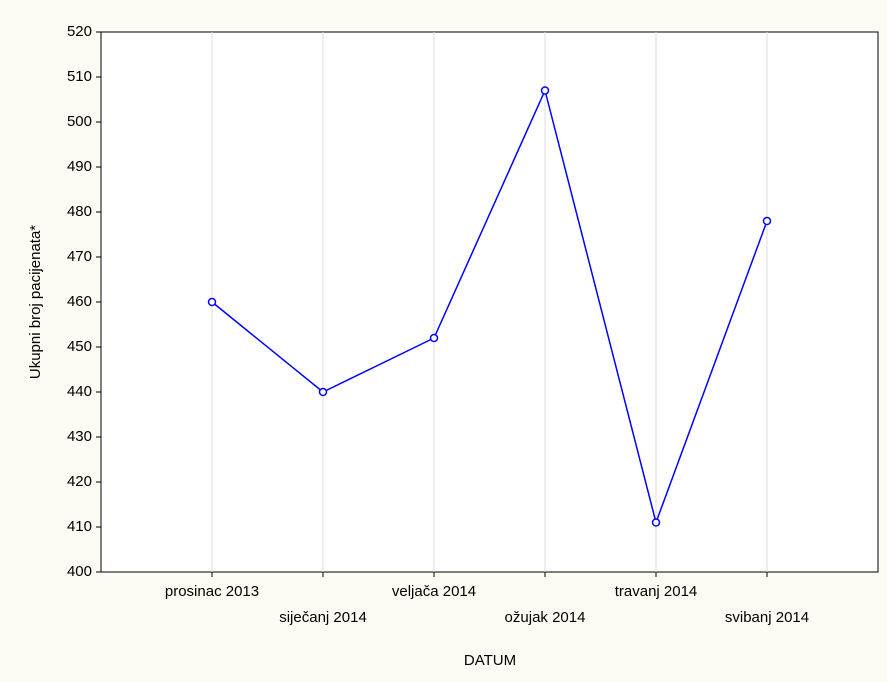 The width and height of the screenshot is (887, 682). What do you see at coordinates (79, 166) in the screenshot?
I see `y-tick-label: 490` at bounding box center [79, 166].